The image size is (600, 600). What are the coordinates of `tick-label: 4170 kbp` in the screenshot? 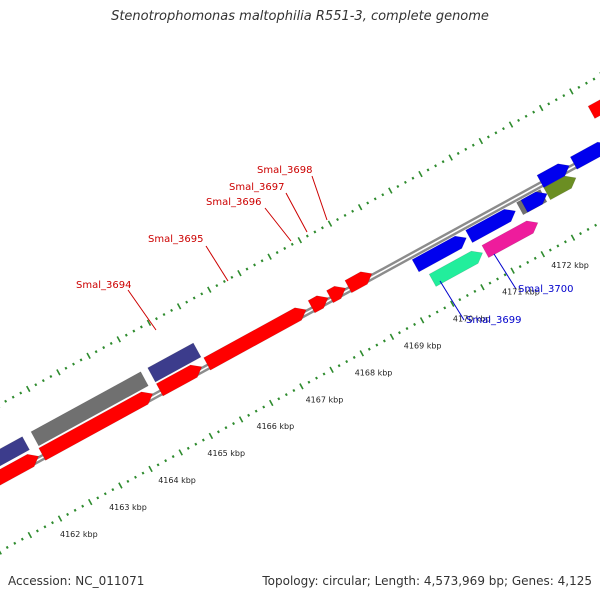 It's located at (472, 319).